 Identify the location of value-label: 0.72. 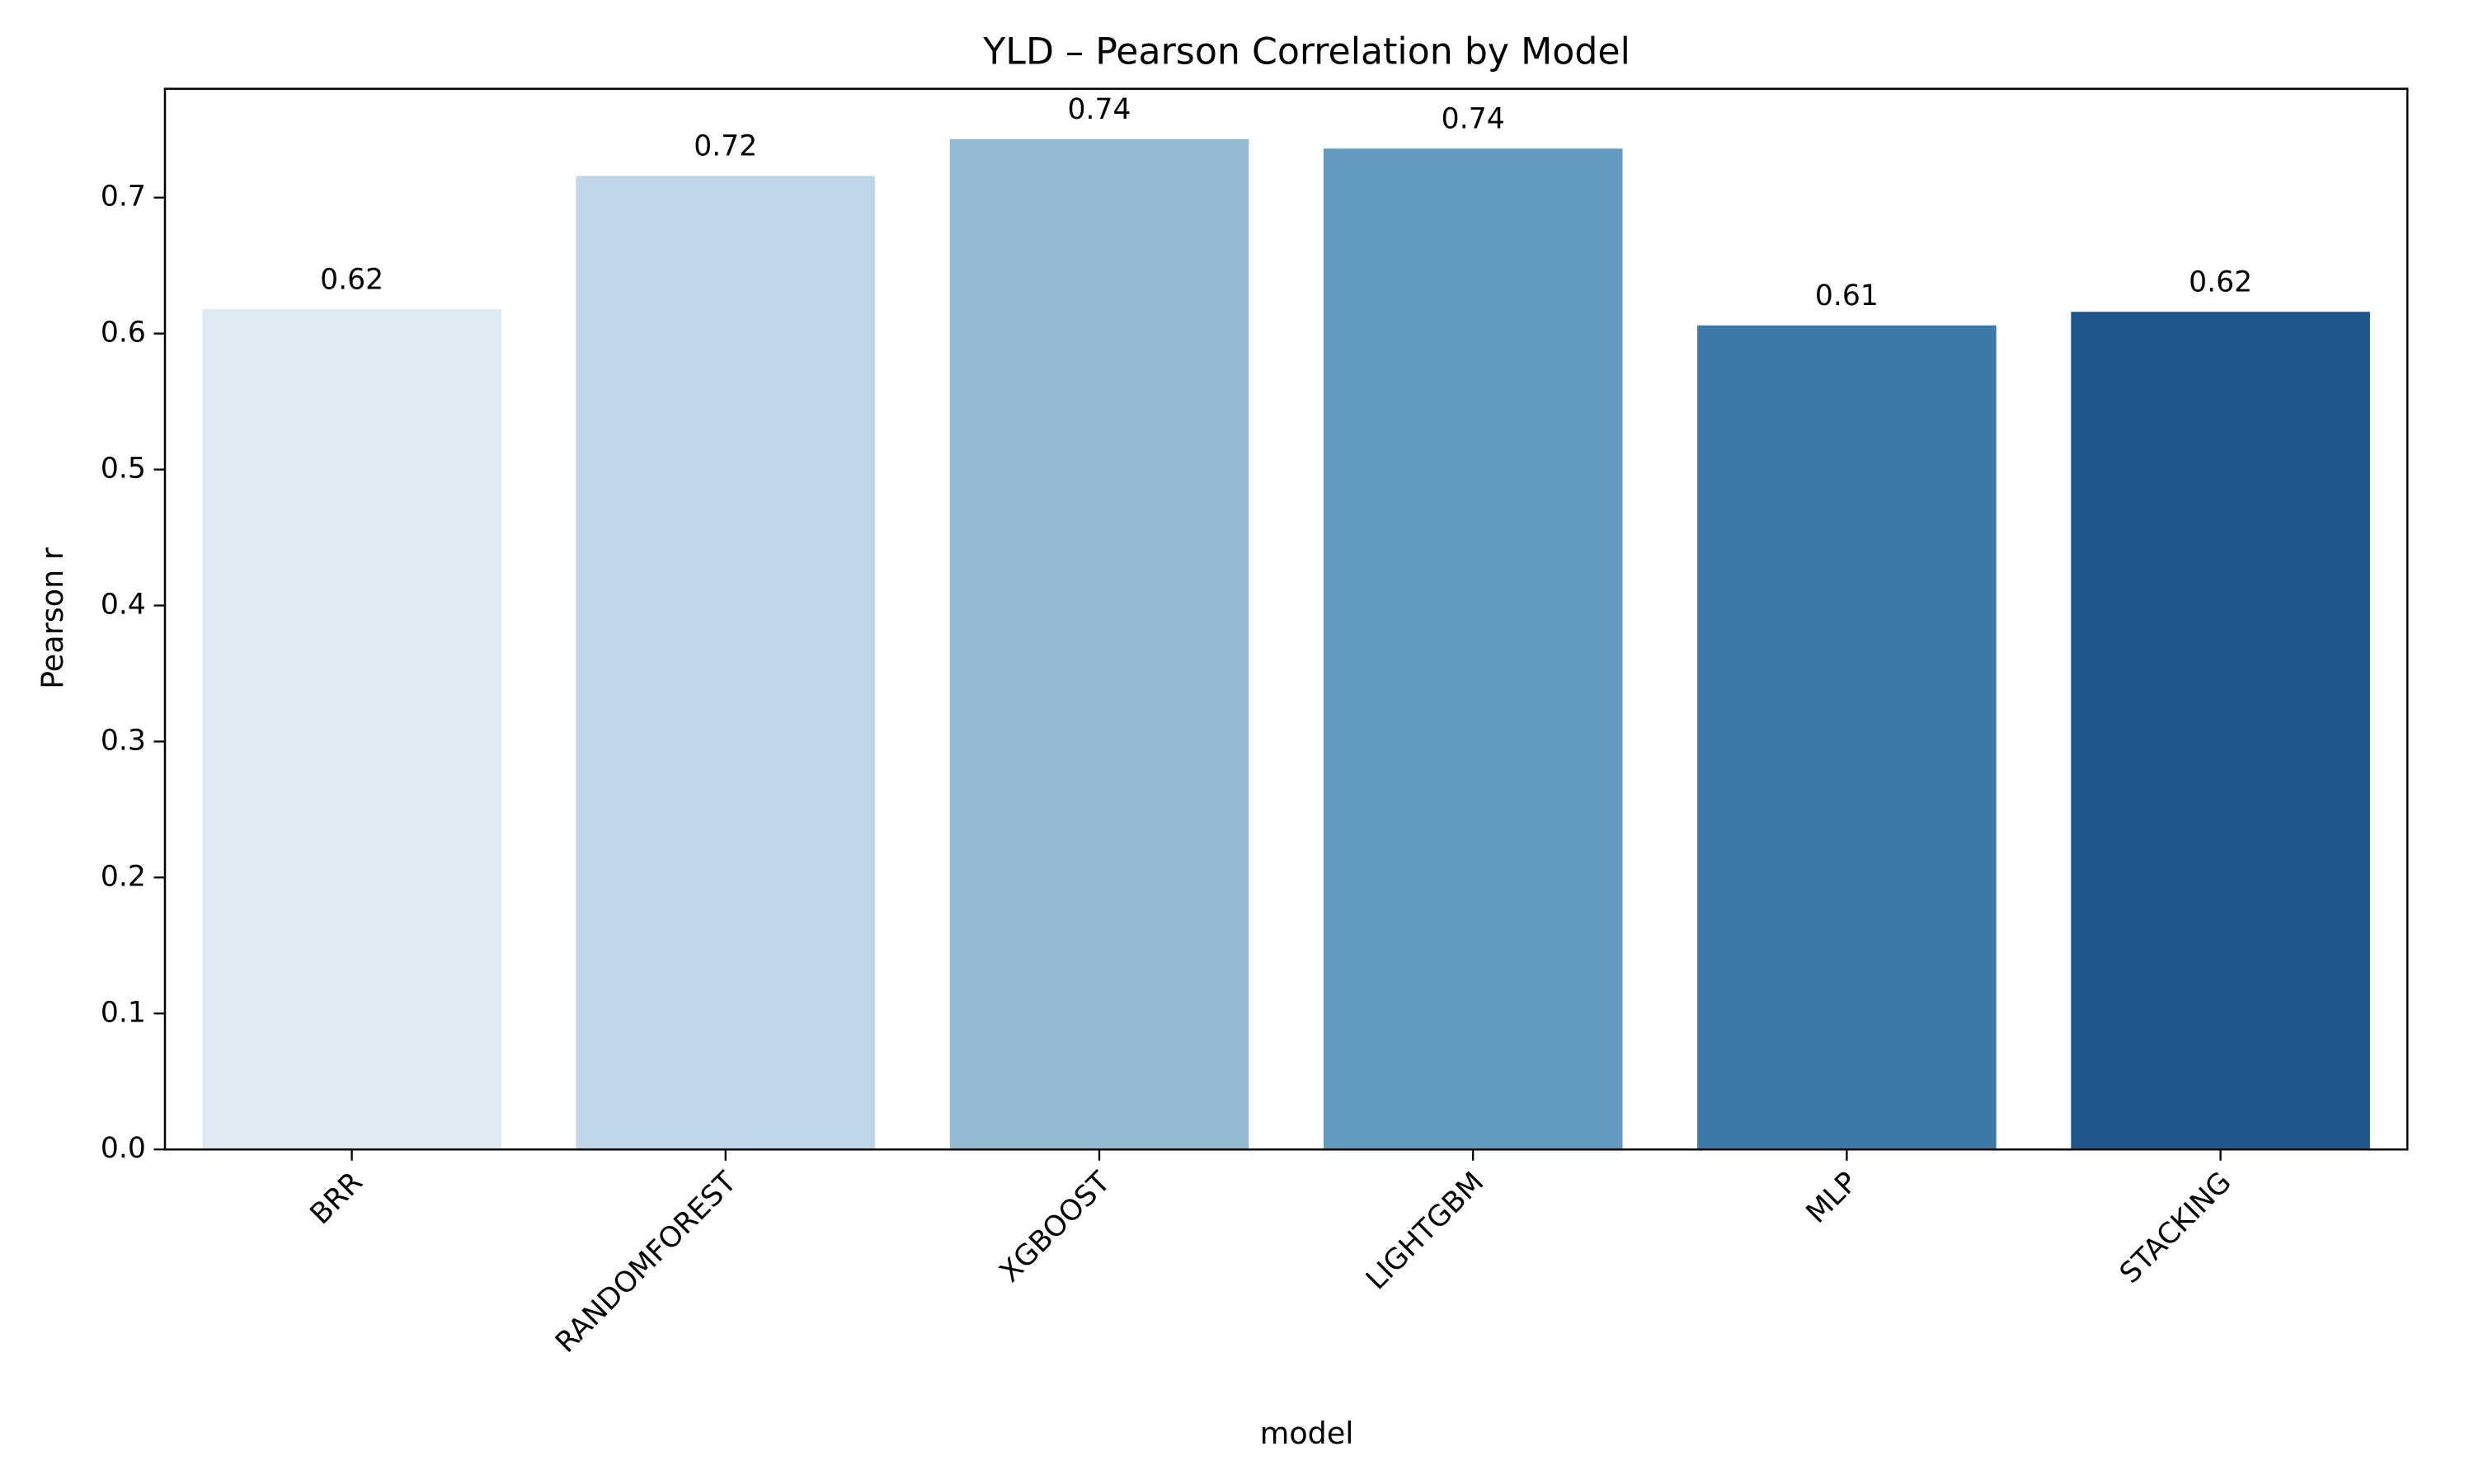
(725, 146).